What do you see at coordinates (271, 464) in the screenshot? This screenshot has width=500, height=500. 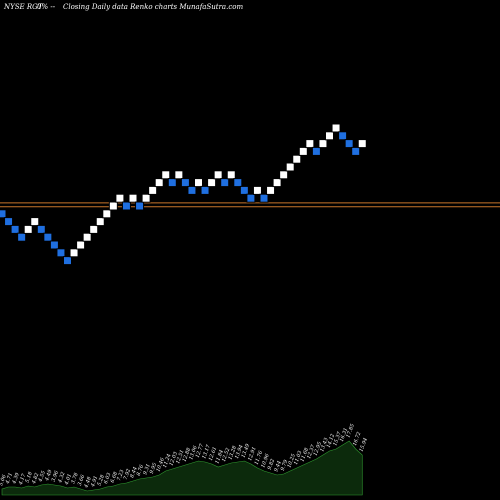 I see `volume-label: 9.82` at bounding box center [271, 464].